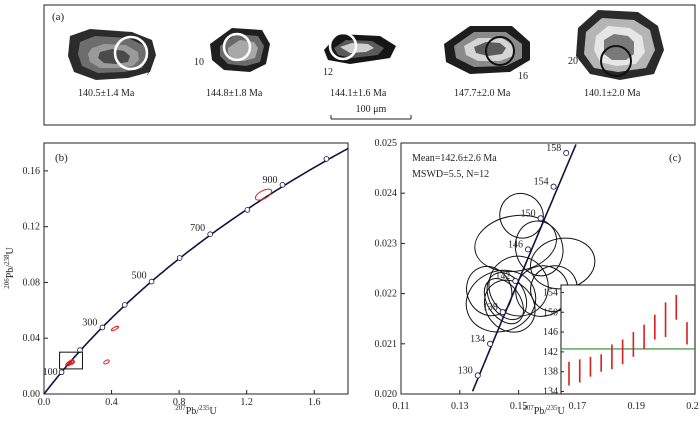 This screenshot has width=700, height=423. I want to click on panel-a-letter: (a), so click(58, 17).